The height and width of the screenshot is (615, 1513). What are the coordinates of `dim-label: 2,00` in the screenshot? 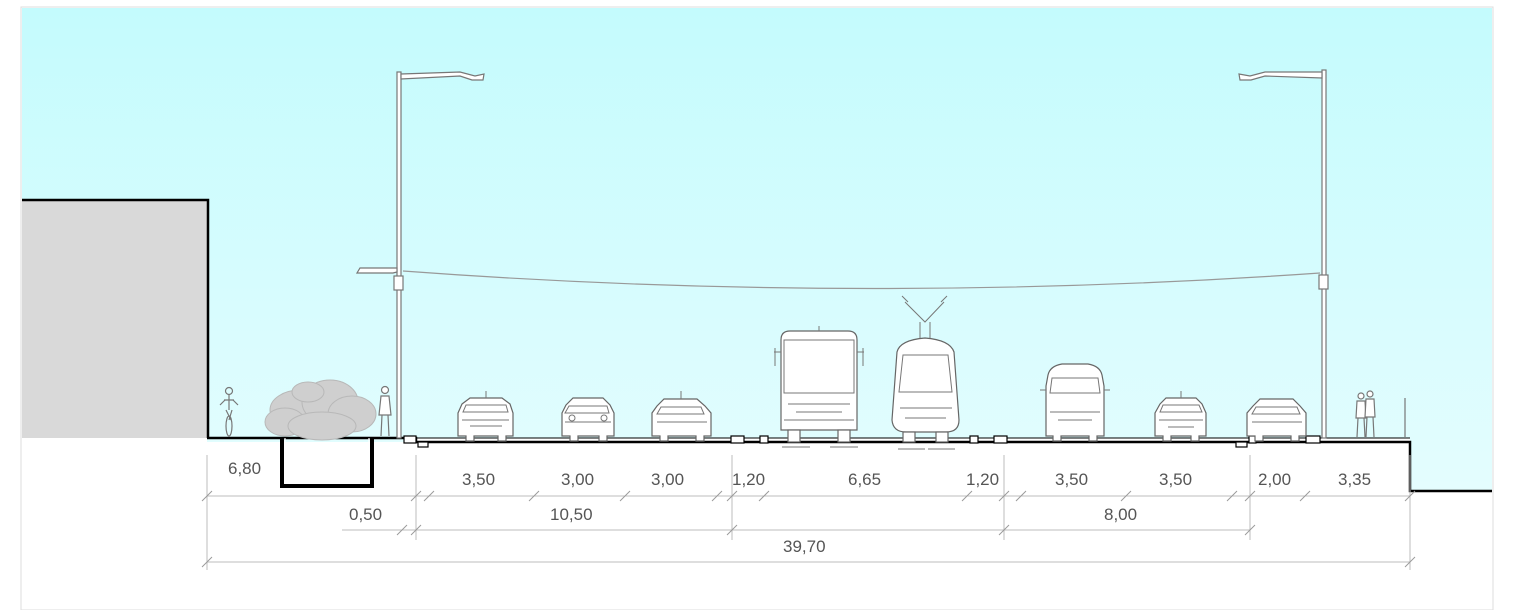 It's located at (1274, 479).